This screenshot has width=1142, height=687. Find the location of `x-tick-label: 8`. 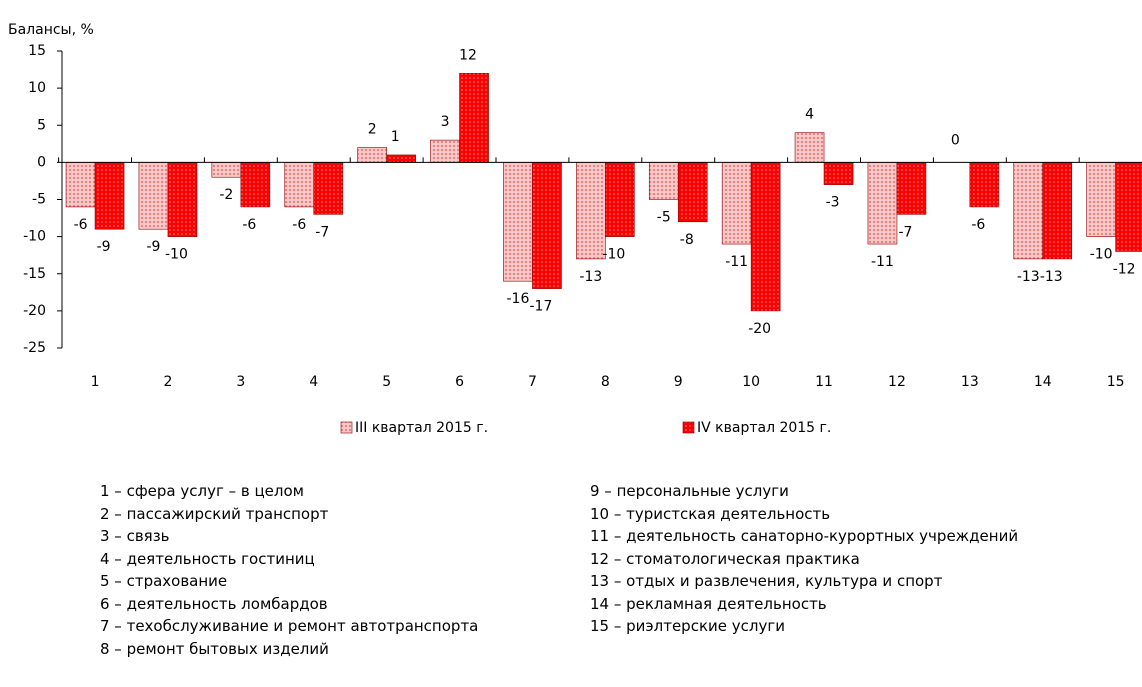

x-tick-label: 8 is located at coordinates (605, 382).